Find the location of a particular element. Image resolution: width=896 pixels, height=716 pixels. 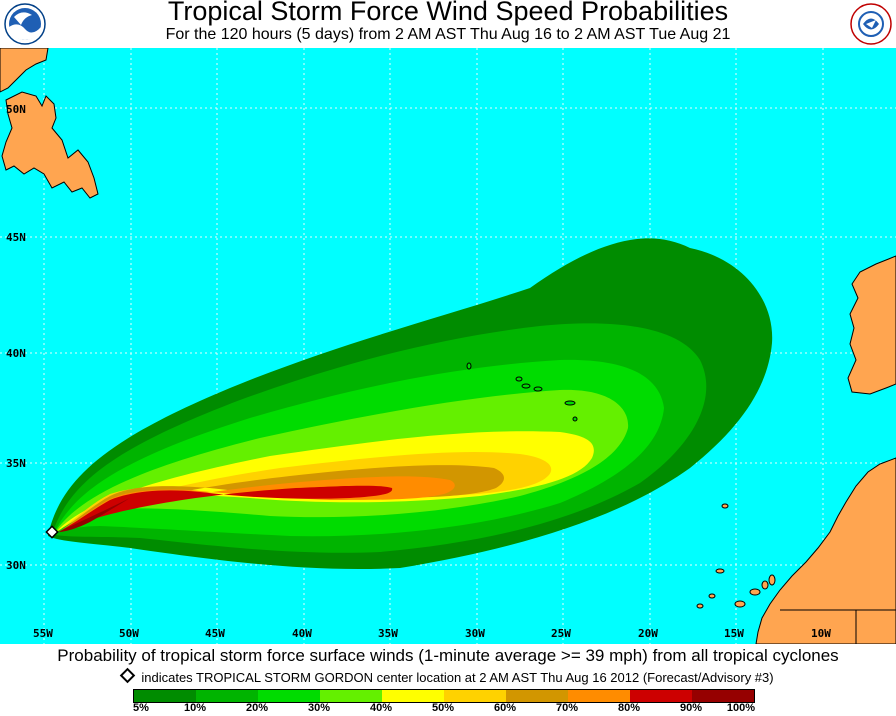

legend-labels: 5% 10% 20% 30% 40% 50% 60% 70% 80% 90% 100% is located at coordinates (448, 709).